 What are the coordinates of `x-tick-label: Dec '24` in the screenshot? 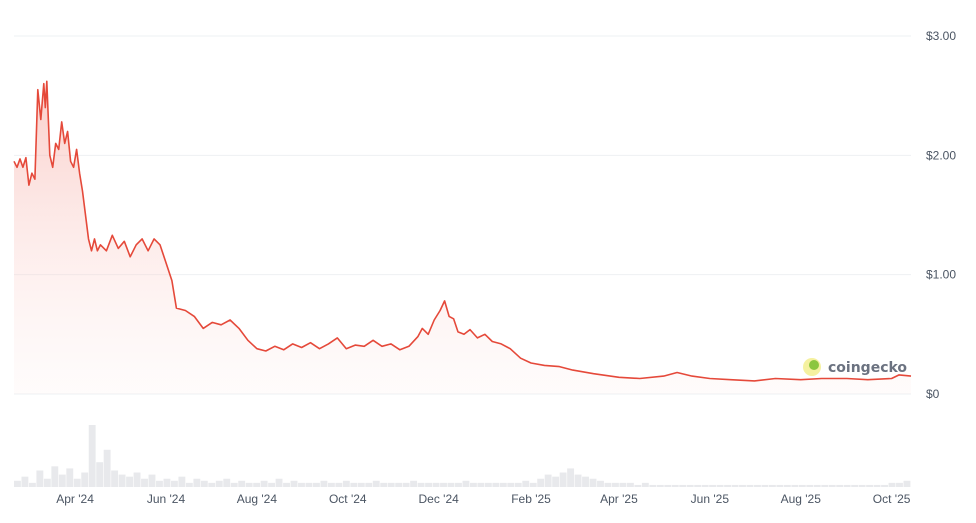 It's located at (439, 499).